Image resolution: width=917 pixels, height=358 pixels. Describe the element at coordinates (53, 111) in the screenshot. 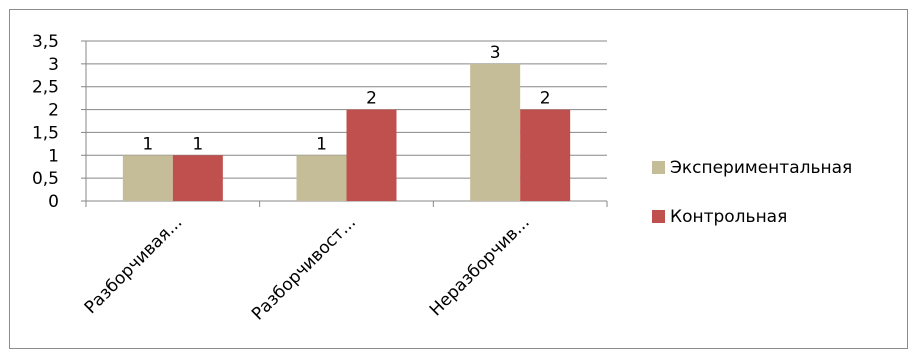

I see `y-tick-label: 2` at that location.